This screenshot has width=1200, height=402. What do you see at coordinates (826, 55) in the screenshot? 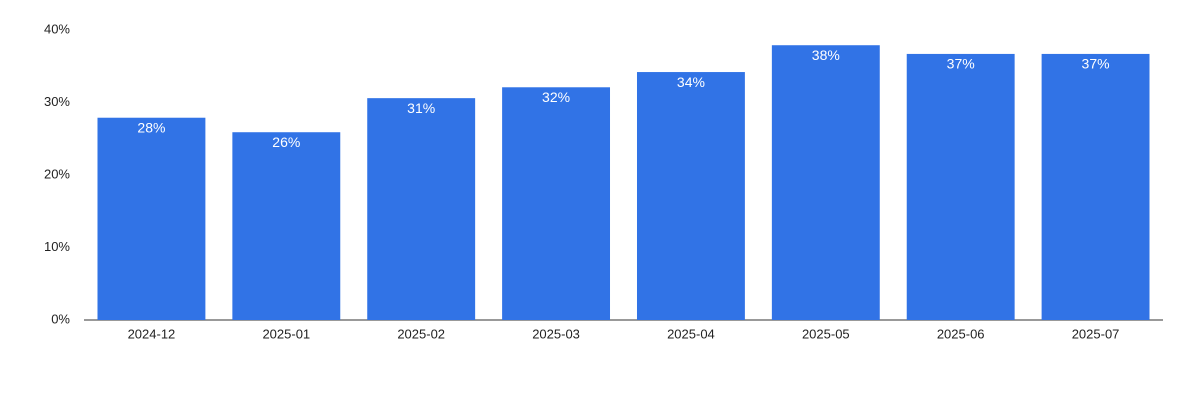
I see `value-label: 38%` at bounding box center [826, 55].